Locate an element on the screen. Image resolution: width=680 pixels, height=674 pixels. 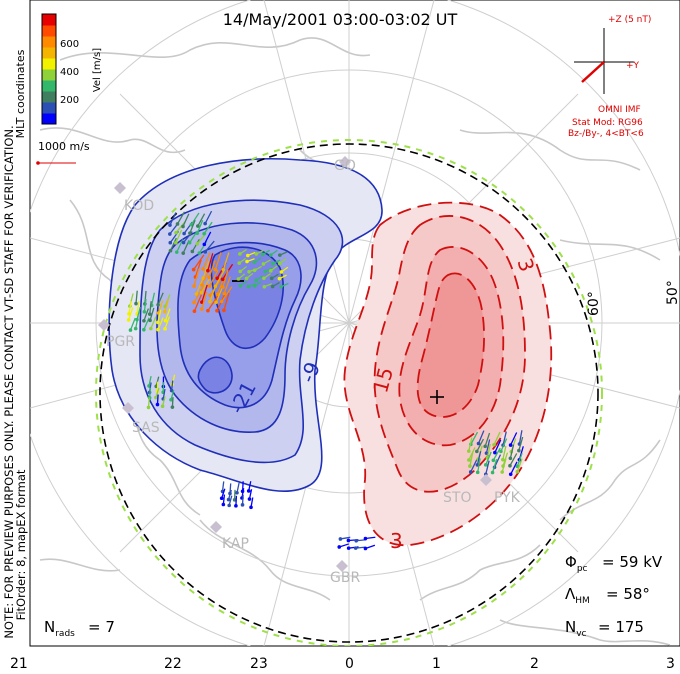
colorbar-label: Vel [m/s] is located at coordinates (97, 70).